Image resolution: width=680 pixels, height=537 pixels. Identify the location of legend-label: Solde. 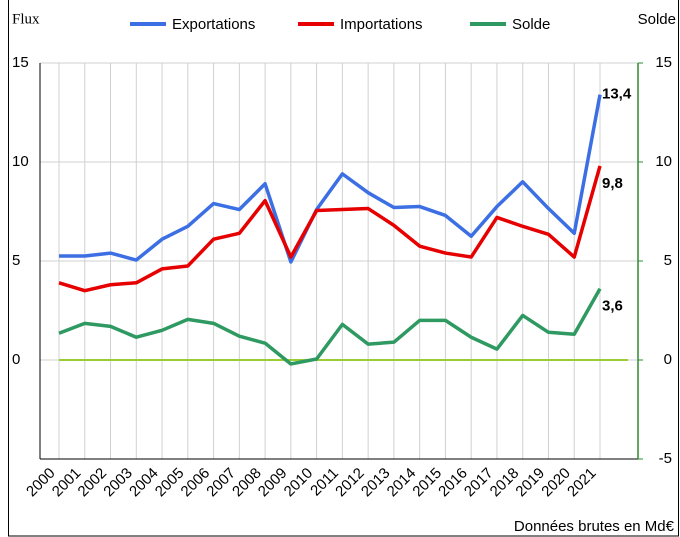
(531, 24).